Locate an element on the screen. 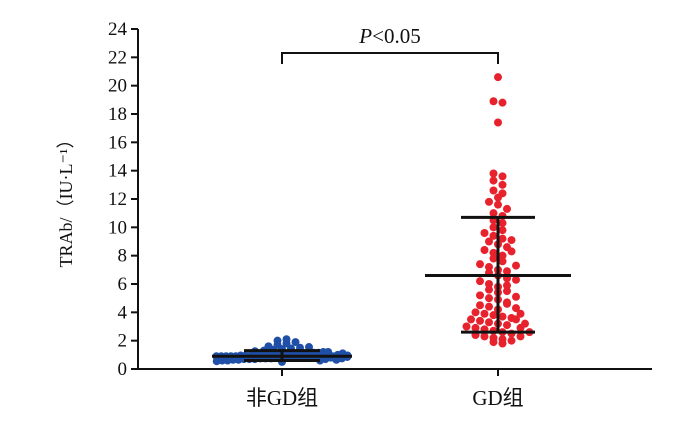 The image size is (678, 425). y-tick-label: 14 is located at coordinates (118, 171).